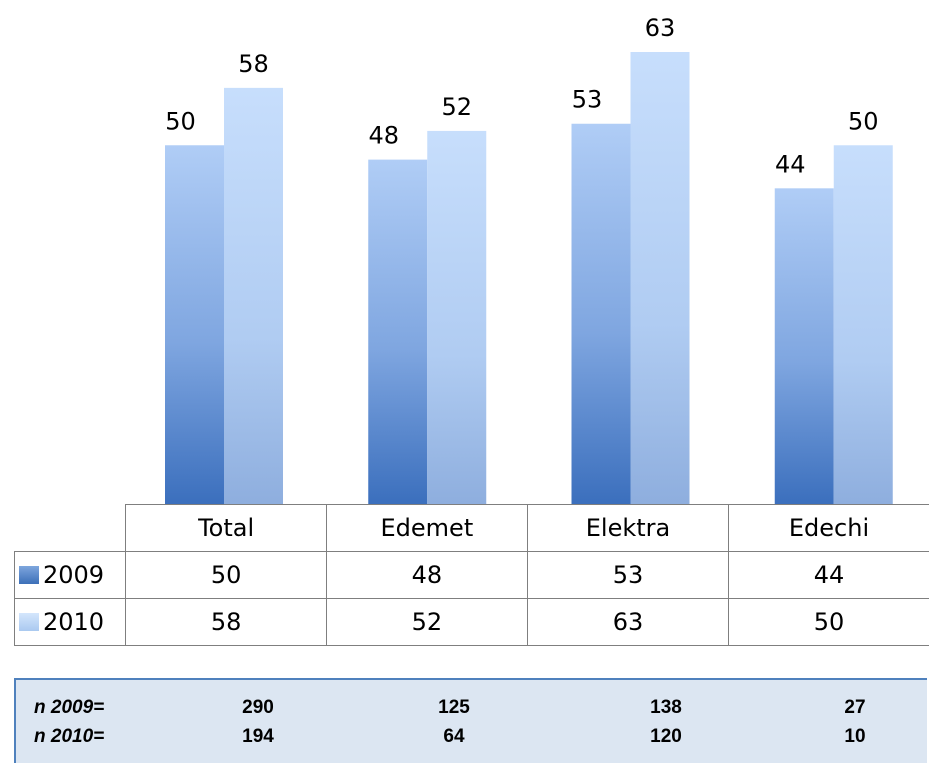 This screenshot has height=763, width=929. Describe the element at coordinates (383, 136) in the screenshot. I see `data-label: 48` at that location.